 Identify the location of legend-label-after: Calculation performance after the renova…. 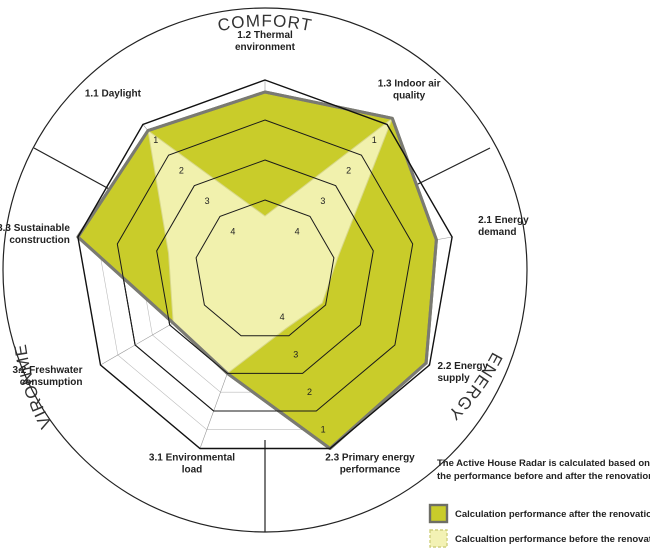
(552, 514).